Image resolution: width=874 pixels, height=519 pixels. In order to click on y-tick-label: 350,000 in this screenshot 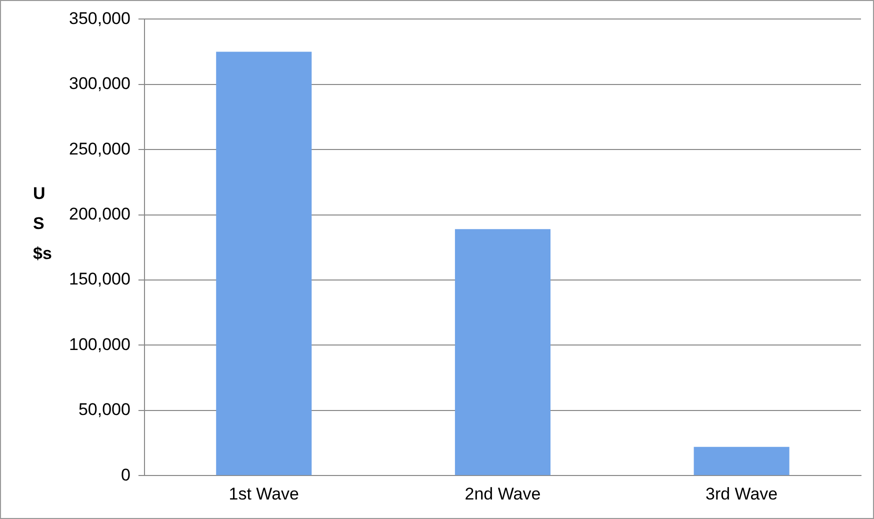, I will do `click(99, 18)`.